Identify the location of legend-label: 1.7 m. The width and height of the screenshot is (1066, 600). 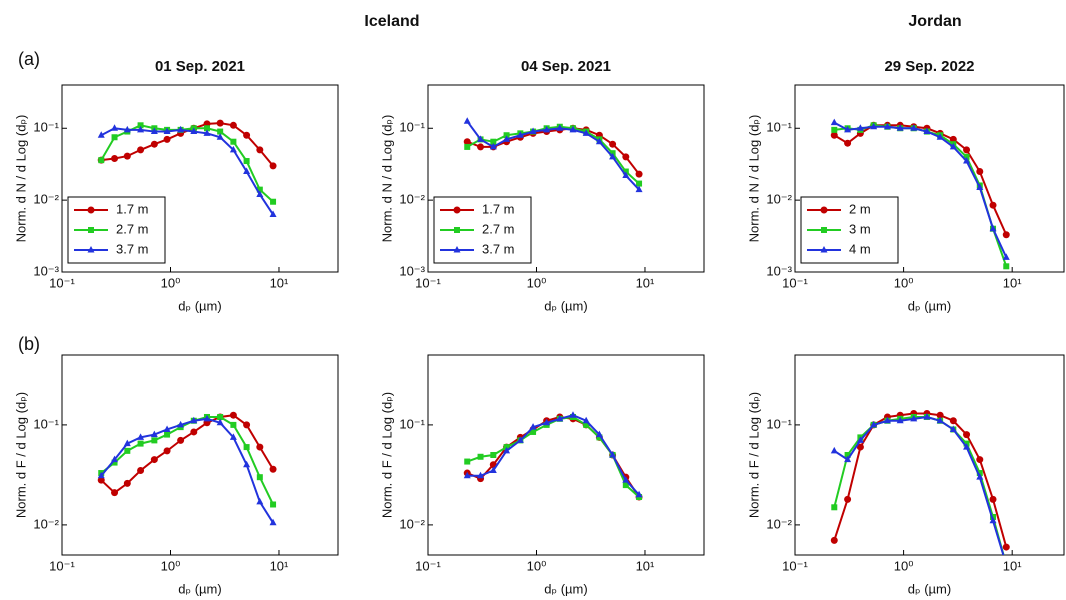
(132, 208).